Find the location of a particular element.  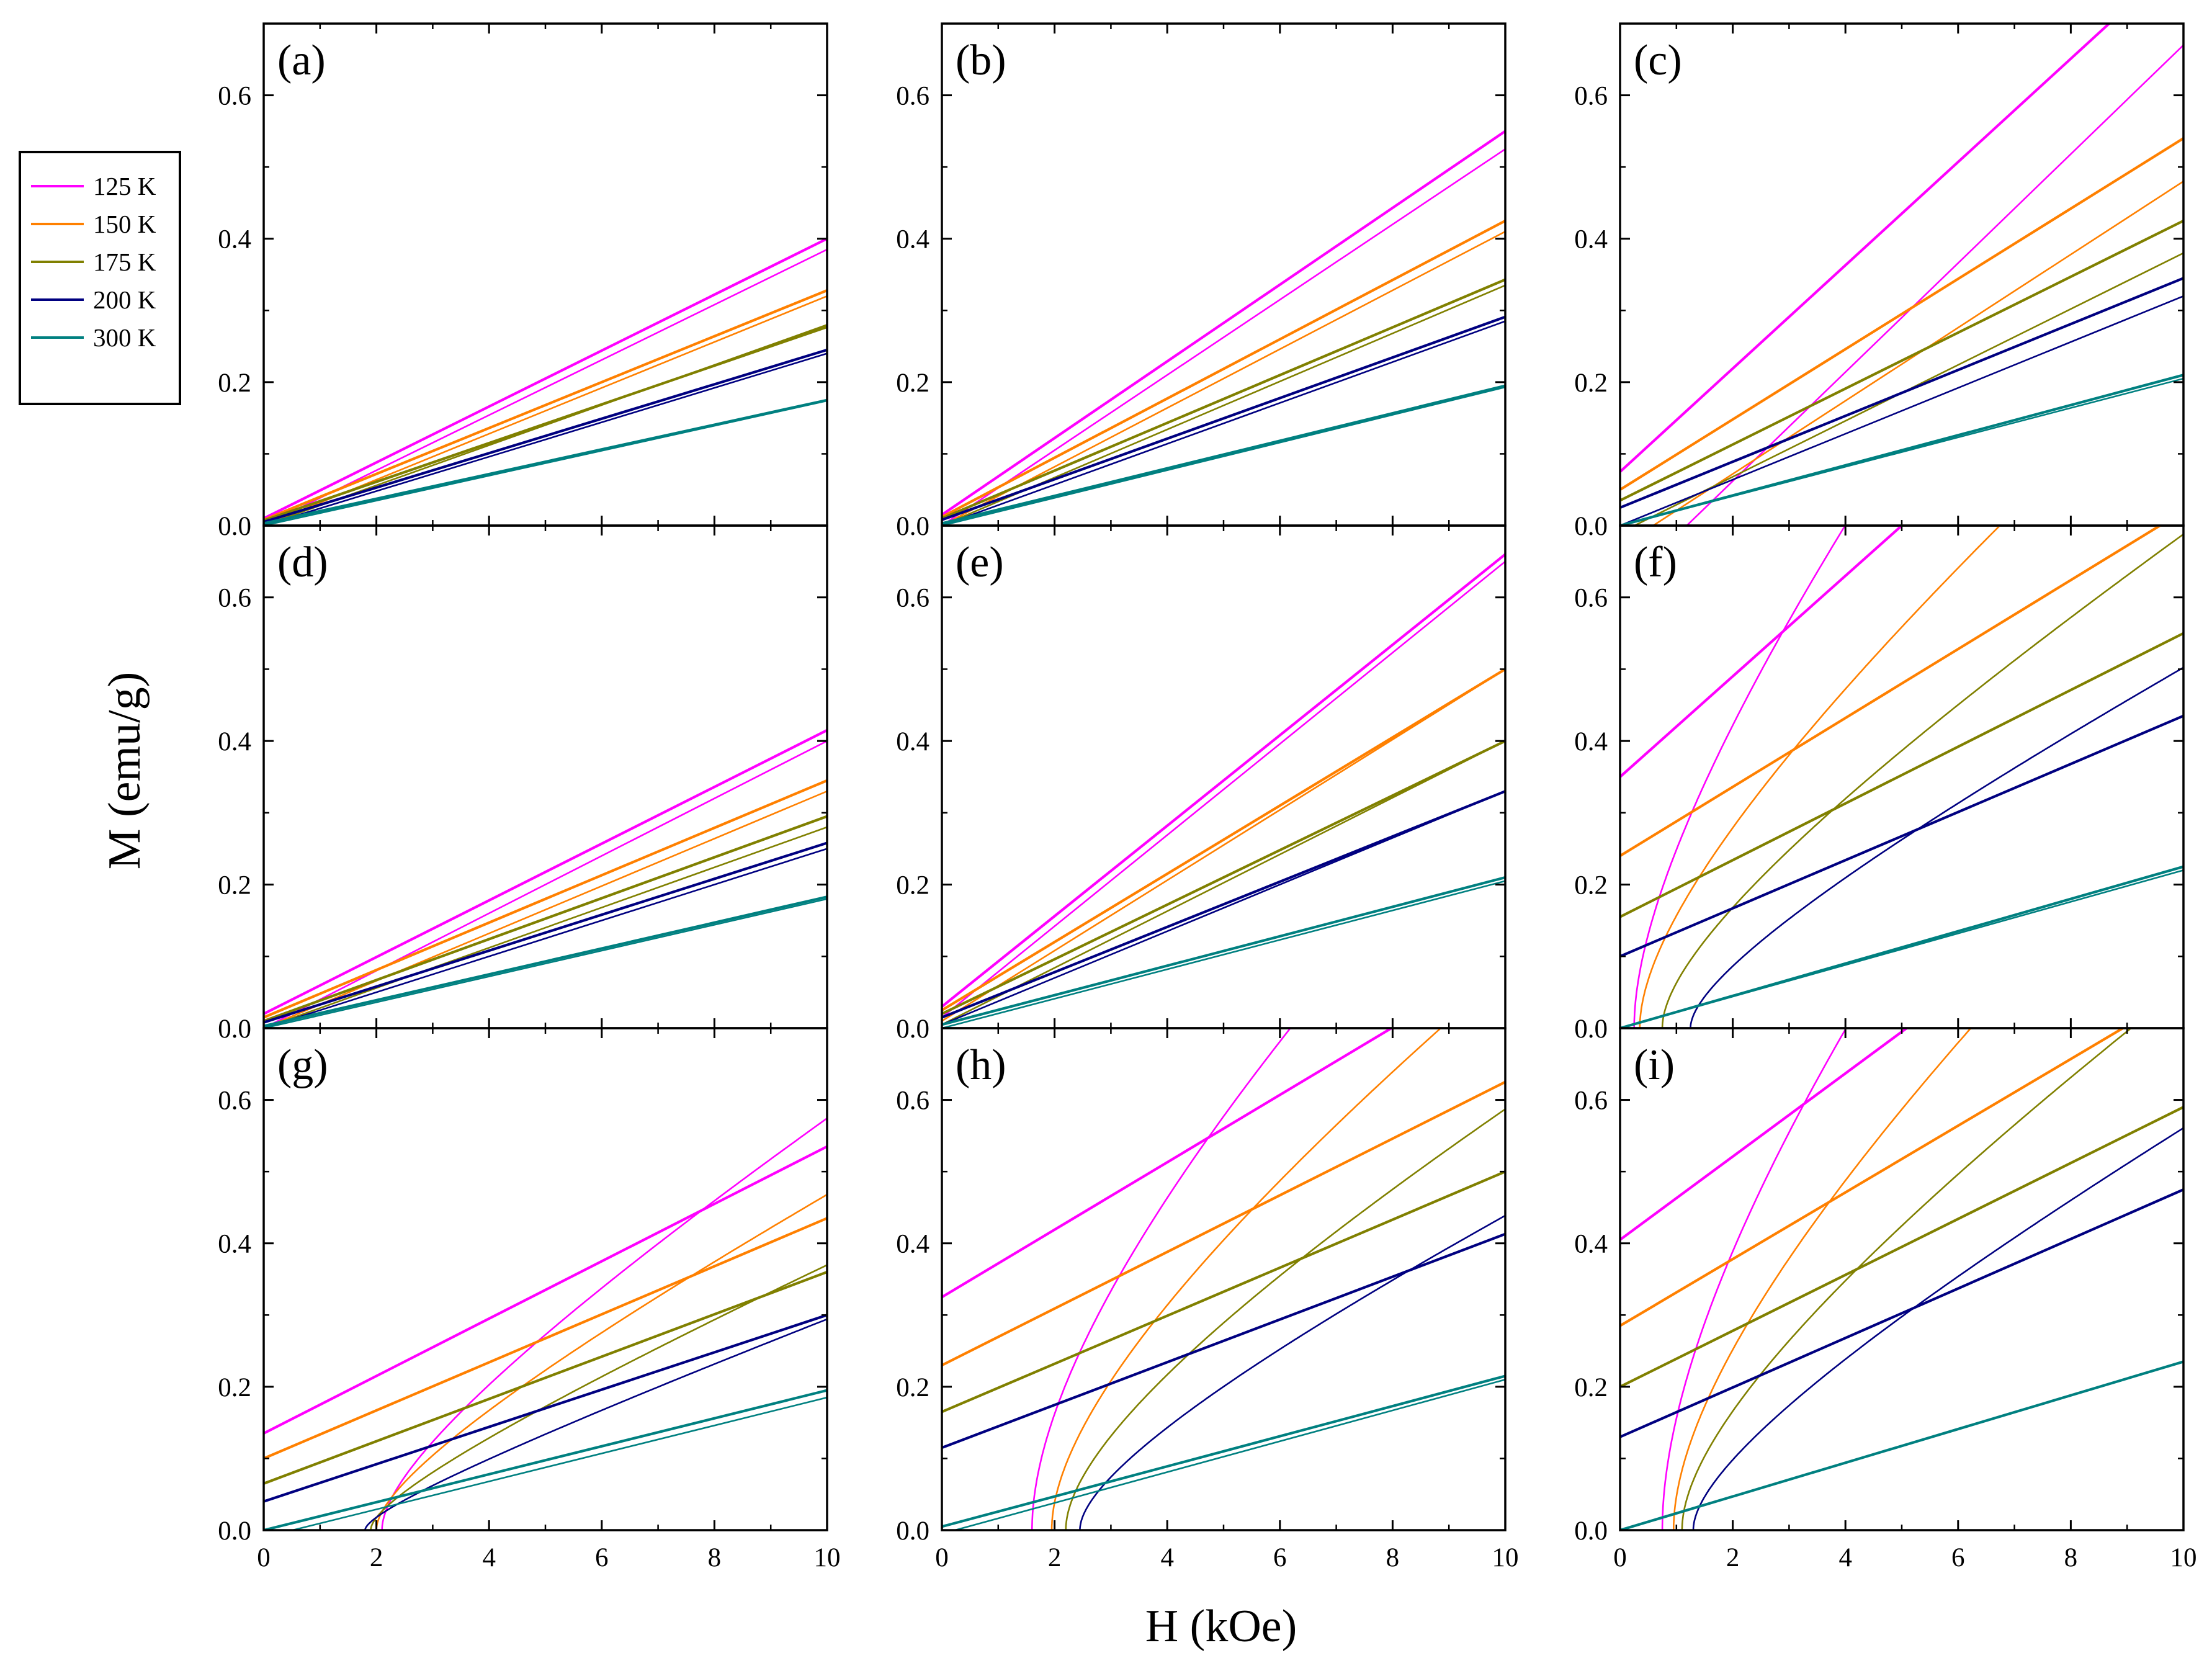

panel-g-curves is located at coordinates (546, 1324).